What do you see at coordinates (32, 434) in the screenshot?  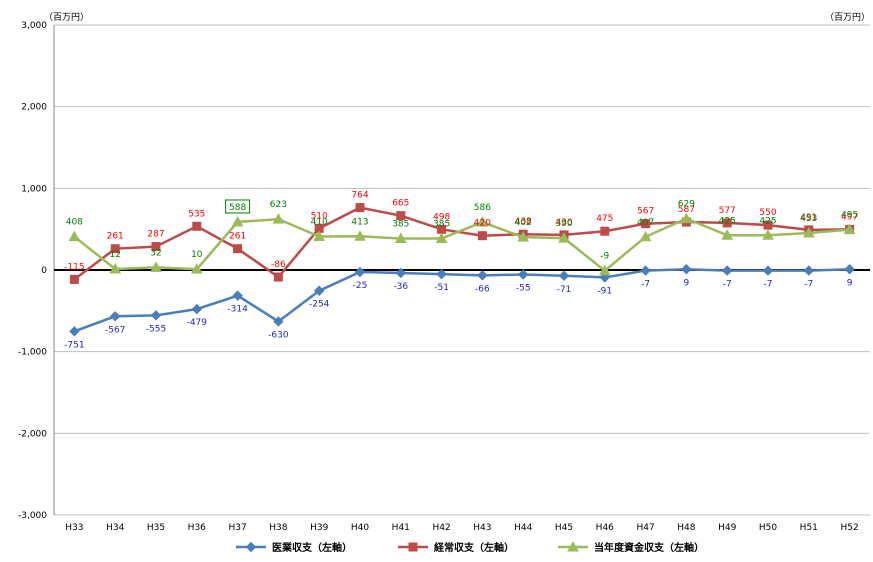 I see `y-tick-label: -2,000` at bounding box center [32, 434].